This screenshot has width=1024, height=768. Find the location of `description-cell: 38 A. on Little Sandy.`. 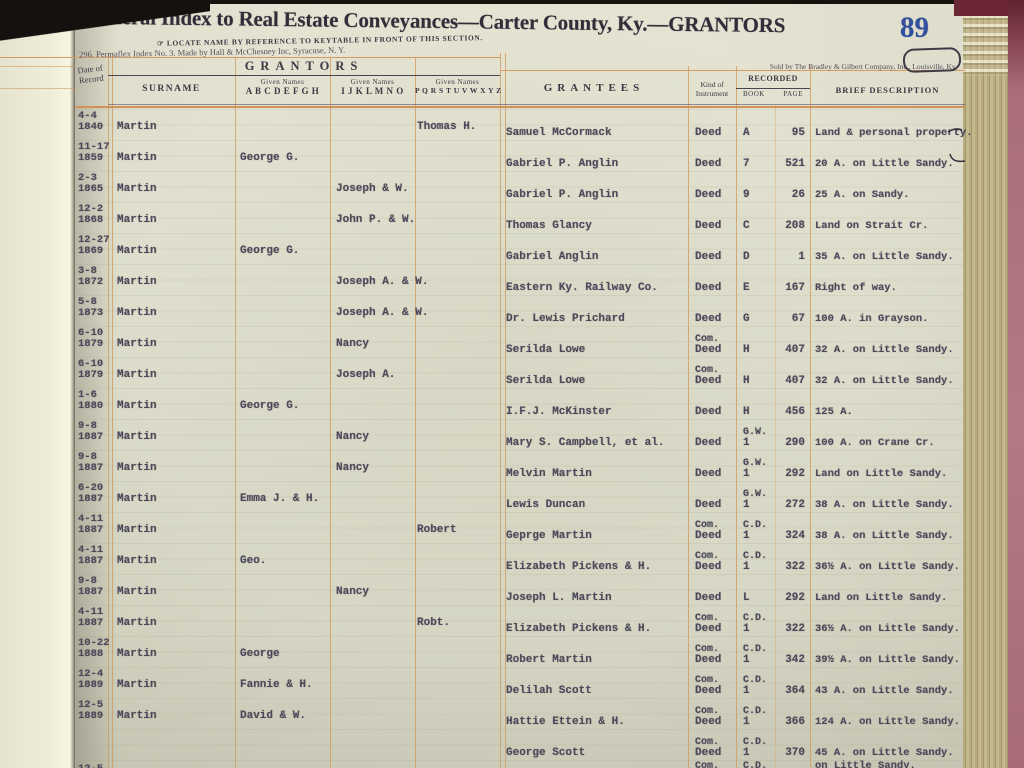

description-cell: 38 A. on Little Sandy. is located at coordinates (884, 505).